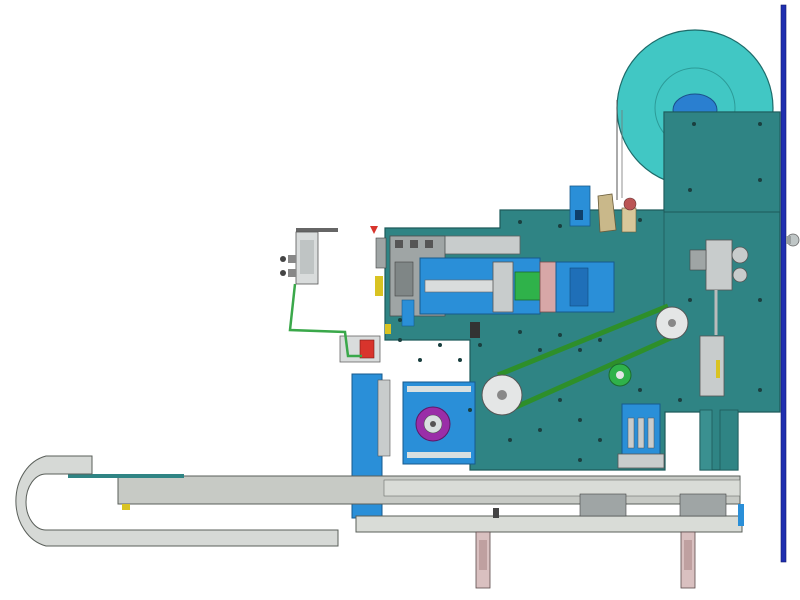  What do you see at coordinates (309, 256) in the screenshot?
I see `air-cylinder` at bounding box center [309, 256].